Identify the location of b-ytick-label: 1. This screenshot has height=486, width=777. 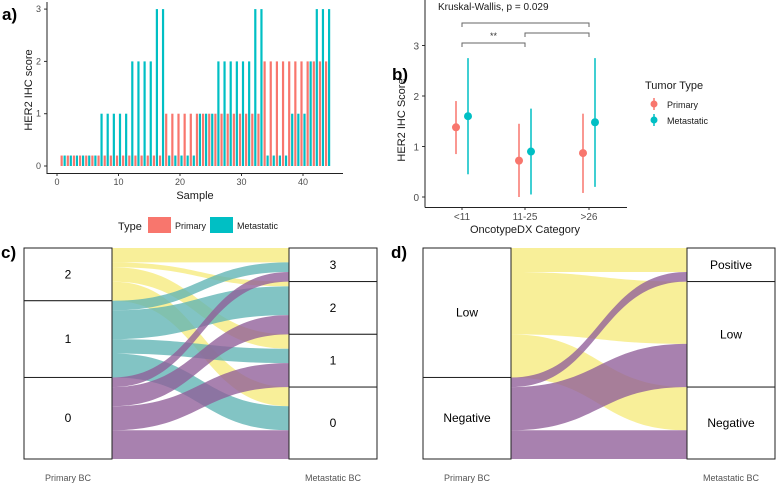
(416, 148).